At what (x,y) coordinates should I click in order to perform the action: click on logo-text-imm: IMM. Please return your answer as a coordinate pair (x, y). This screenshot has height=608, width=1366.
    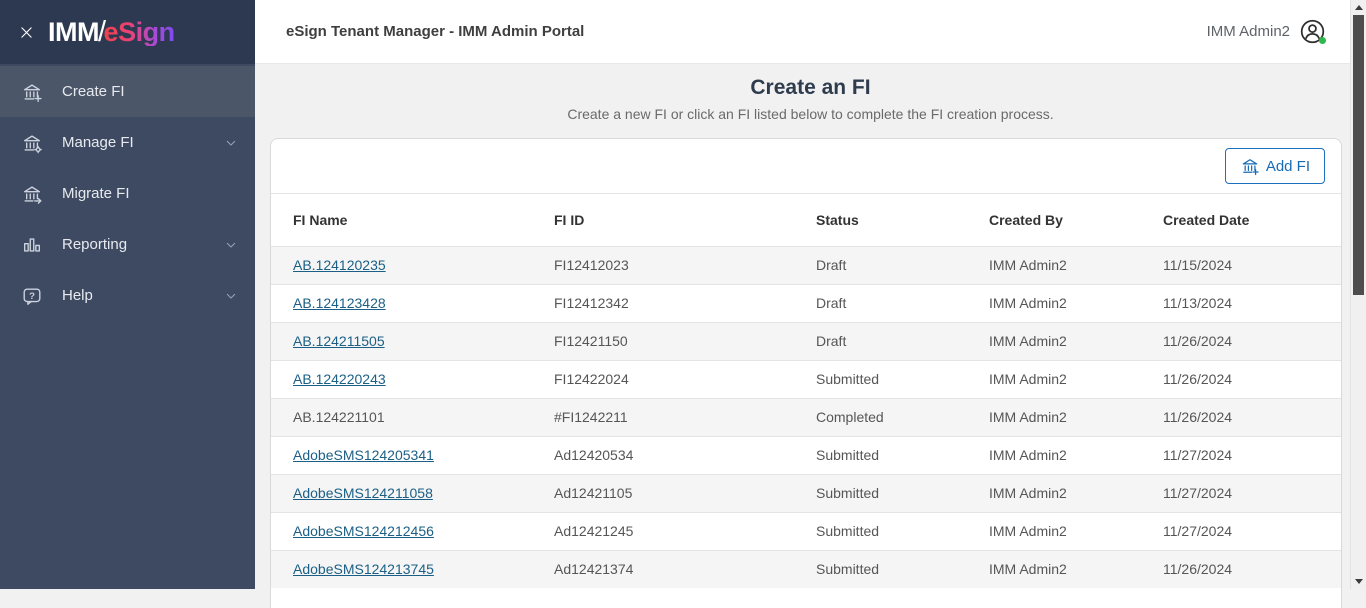
    Looking at the image, I should click on (73, 31).